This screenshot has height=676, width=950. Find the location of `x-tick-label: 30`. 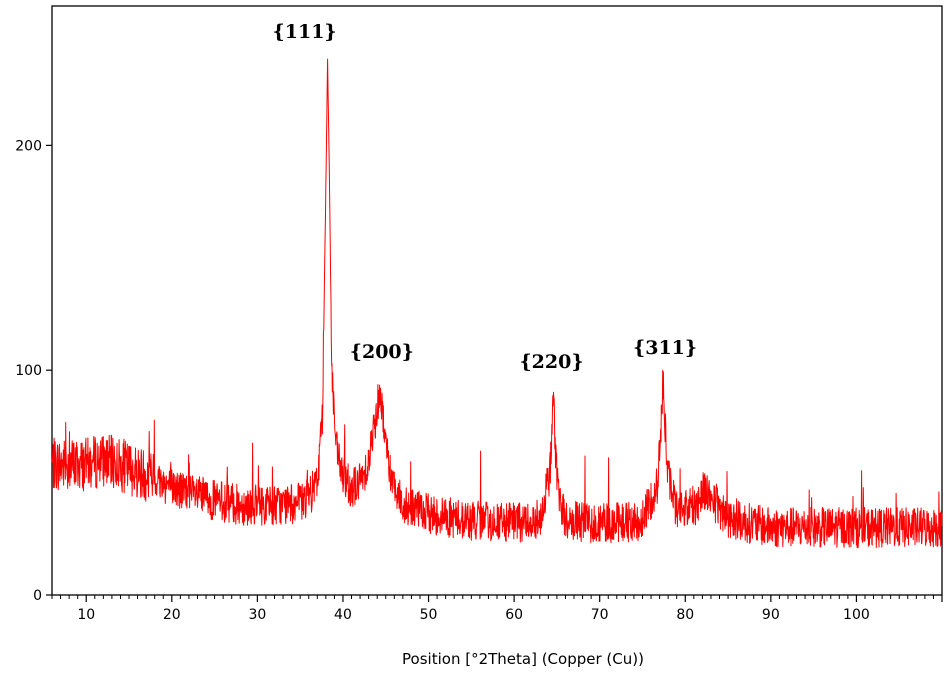

x-tick-label: 30 is located at coordinates (257, 615).